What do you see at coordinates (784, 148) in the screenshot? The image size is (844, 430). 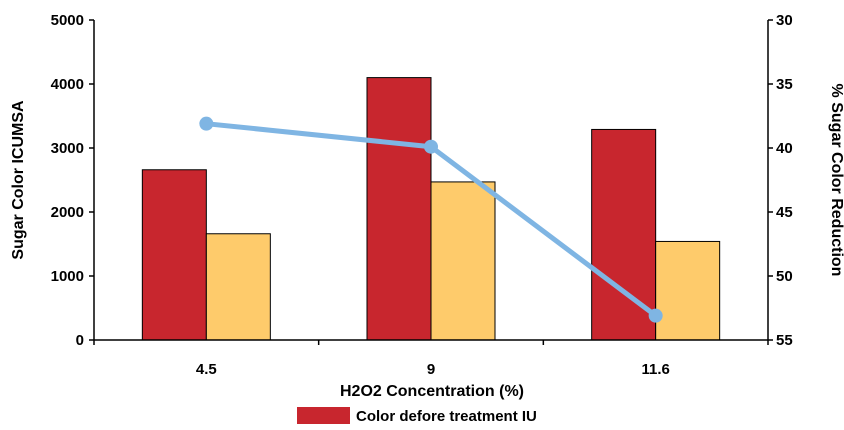 I see `y2-tick-label: 40` at bounding box center [784, 148].